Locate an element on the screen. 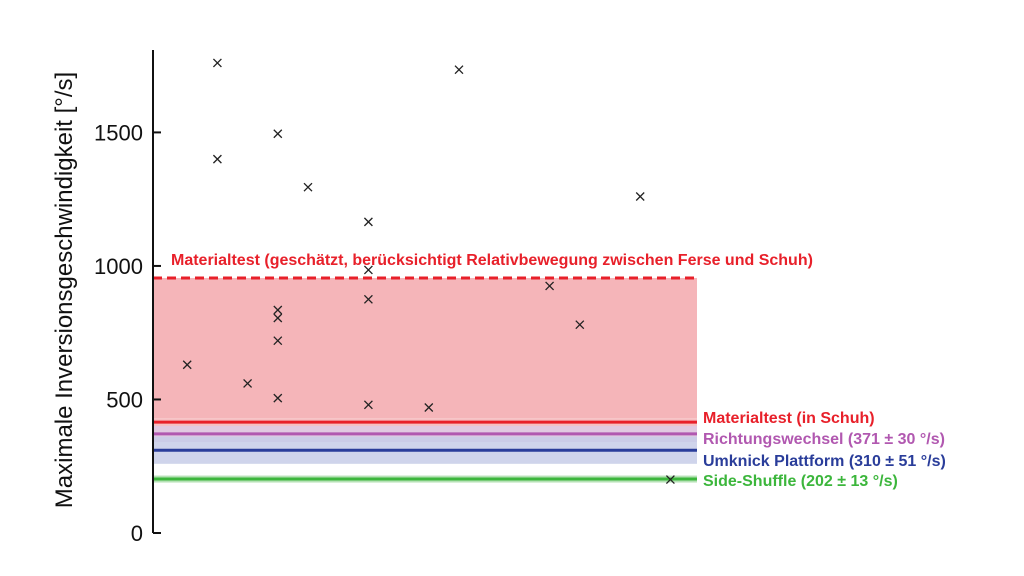  band-label-1: Materialtest (in Schuh) is located at coordinates (789, 418).